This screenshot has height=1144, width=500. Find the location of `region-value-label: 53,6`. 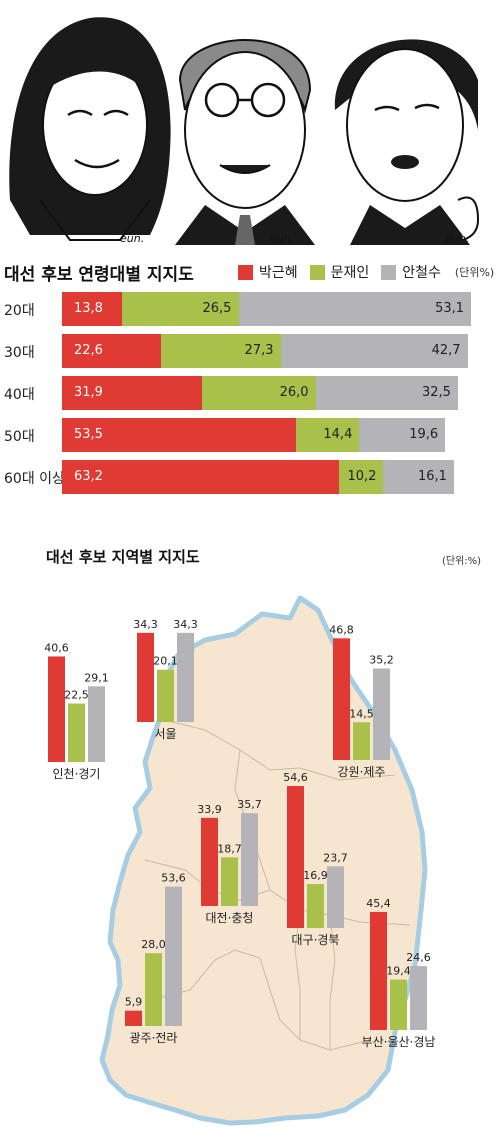

region-value-label: 53,6 is located at coordinates (173, 878).